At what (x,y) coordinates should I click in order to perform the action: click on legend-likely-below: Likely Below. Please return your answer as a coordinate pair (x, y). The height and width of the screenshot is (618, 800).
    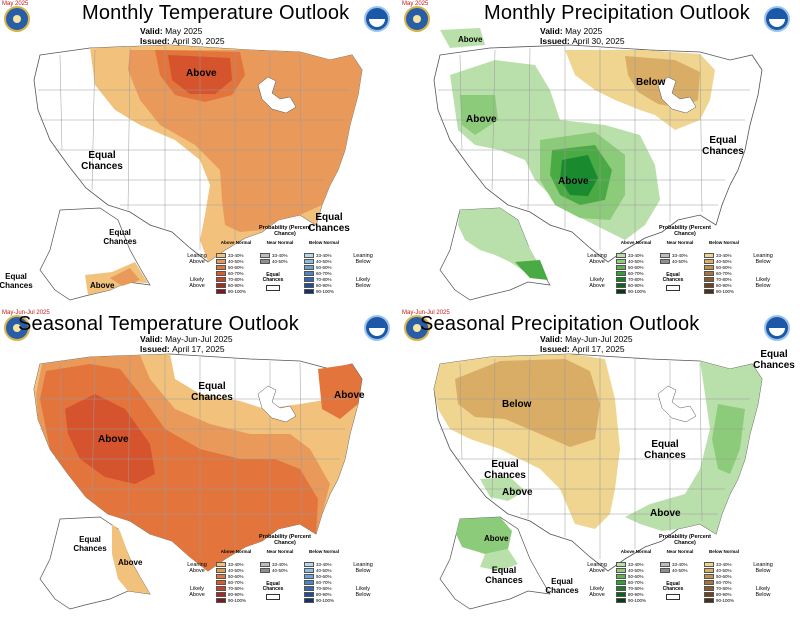
    Looking at the image, I should click on (363, 592).